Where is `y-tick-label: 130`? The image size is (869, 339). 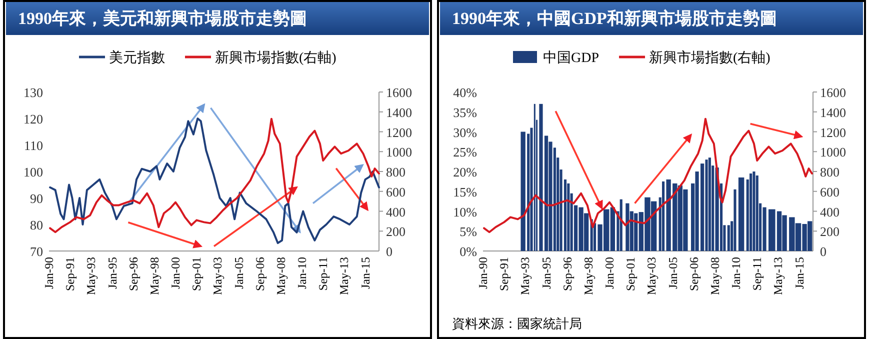
y-tick-label: 130 is located at coordinates (33, 92).